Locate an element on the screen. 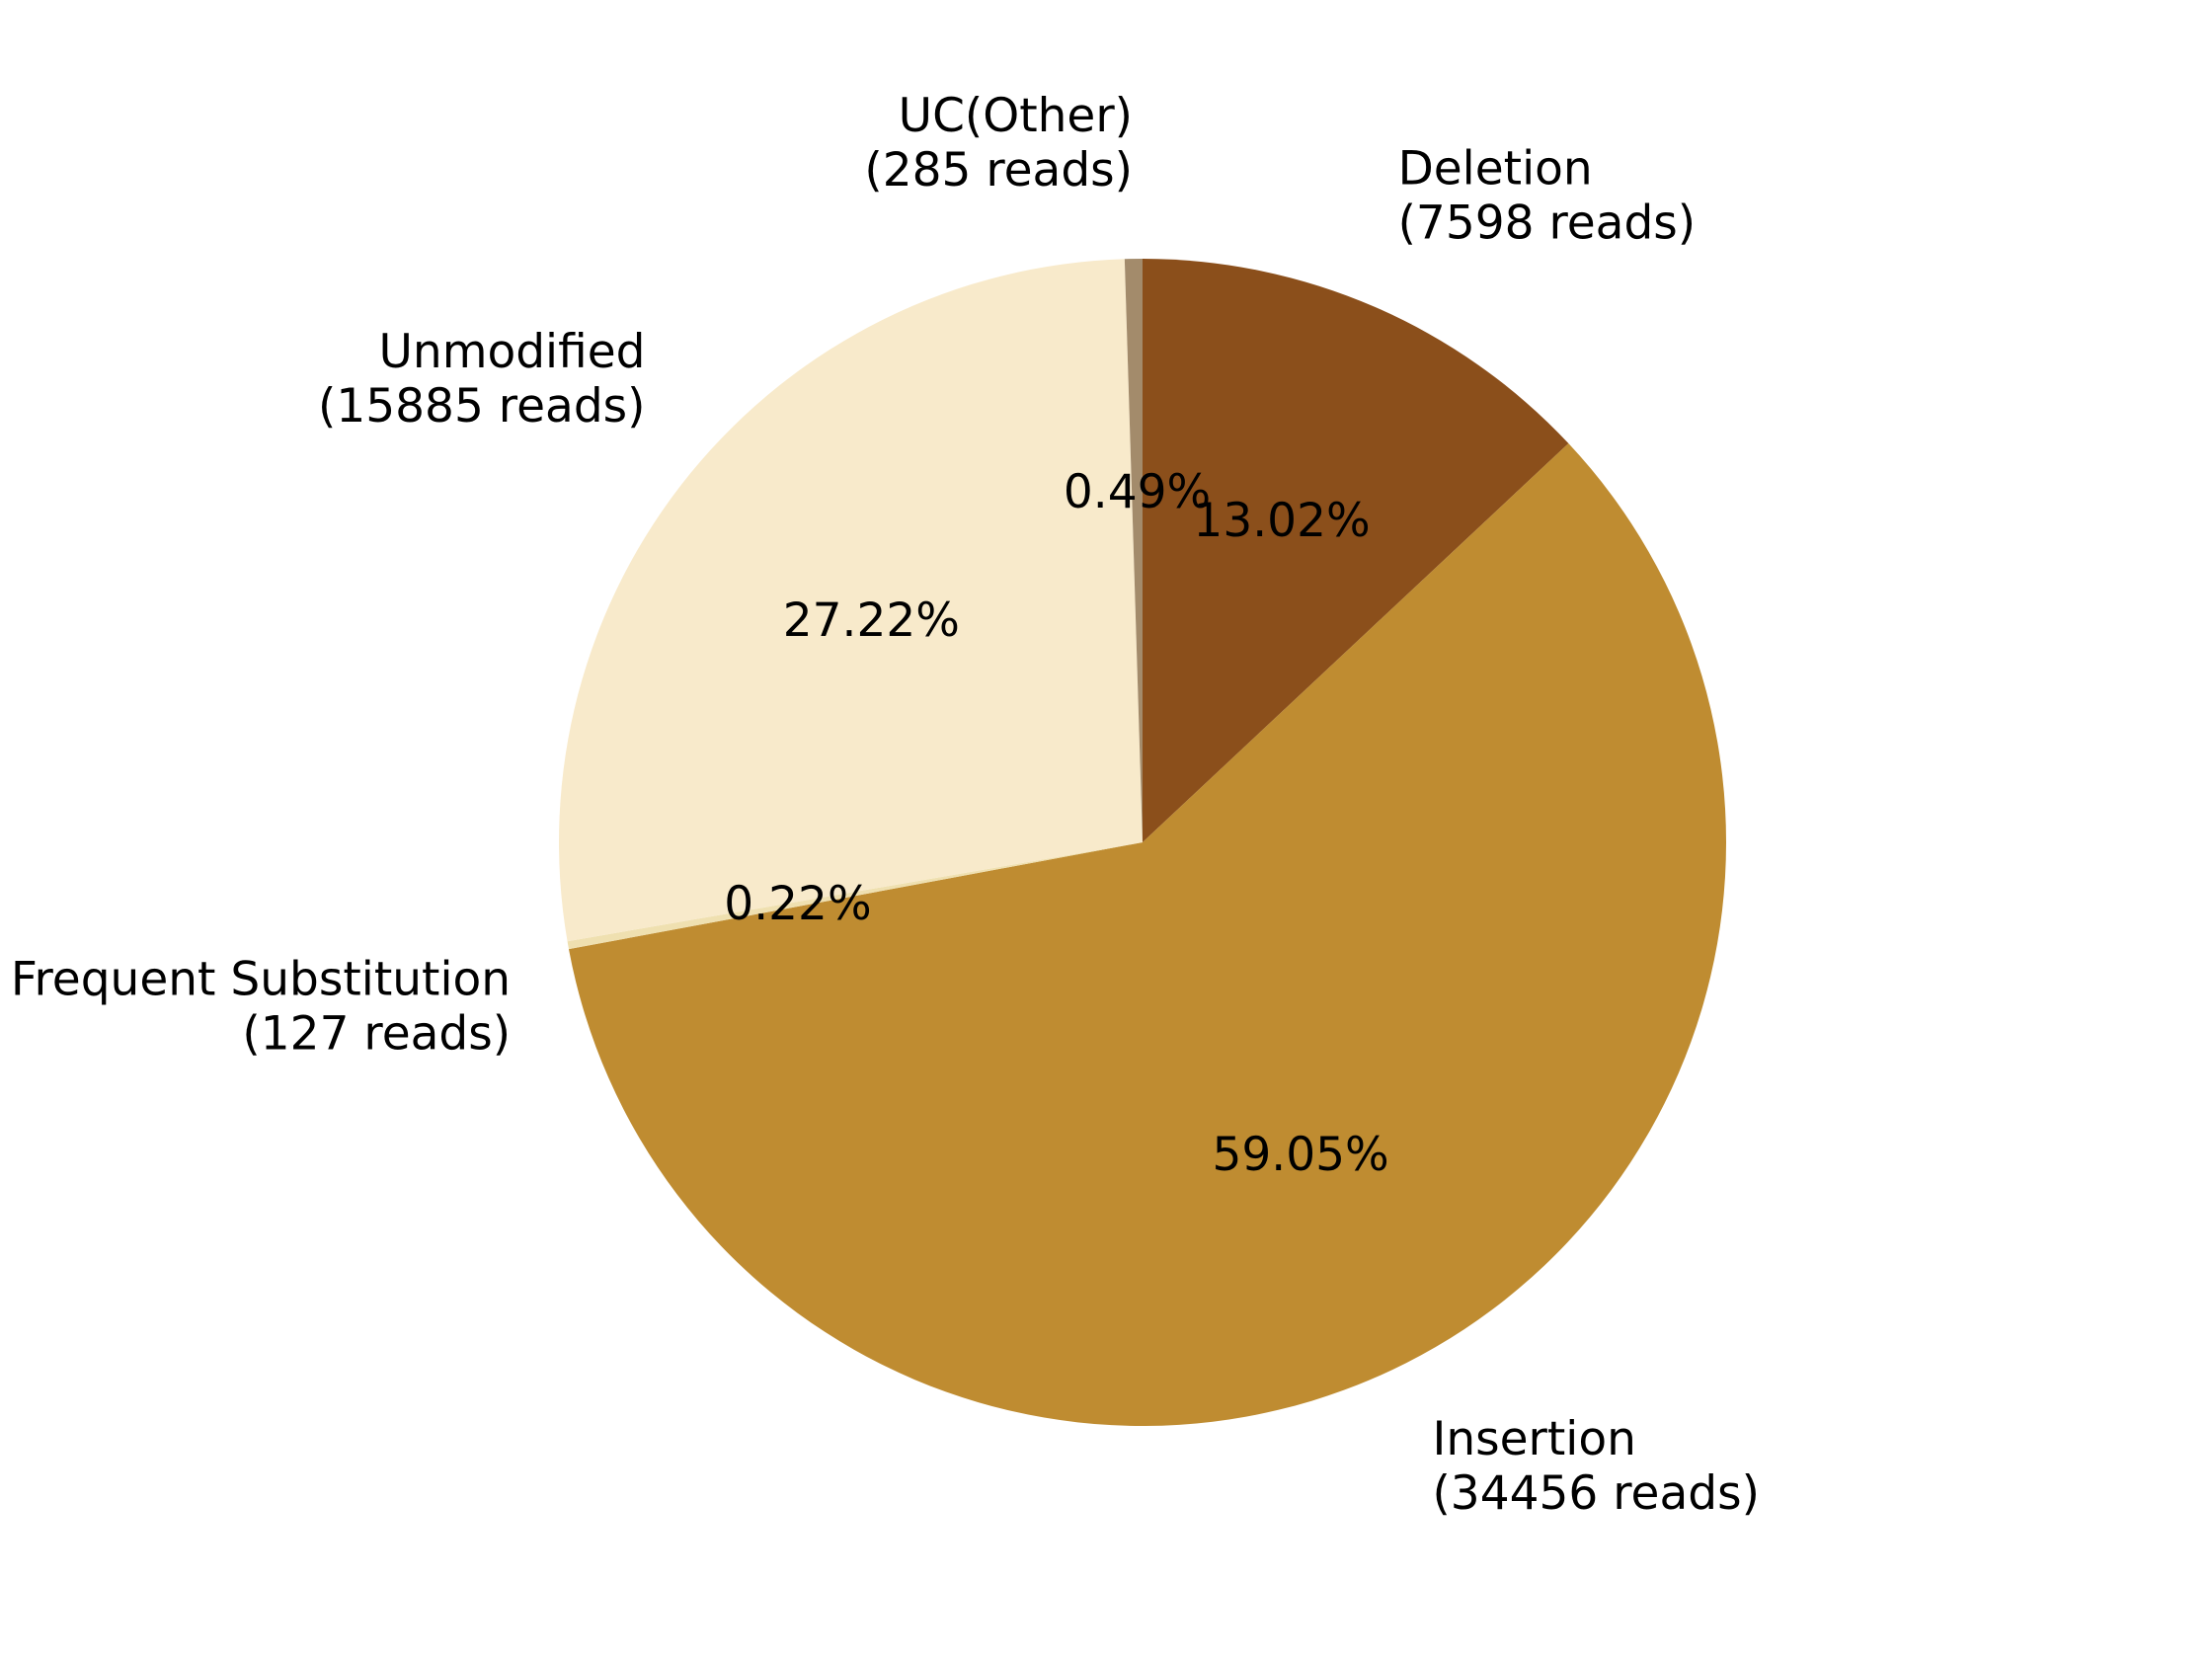 This screenshot has height=1659, width=2212. pie-slice-uc-other is located at coordinates (1133, 551).